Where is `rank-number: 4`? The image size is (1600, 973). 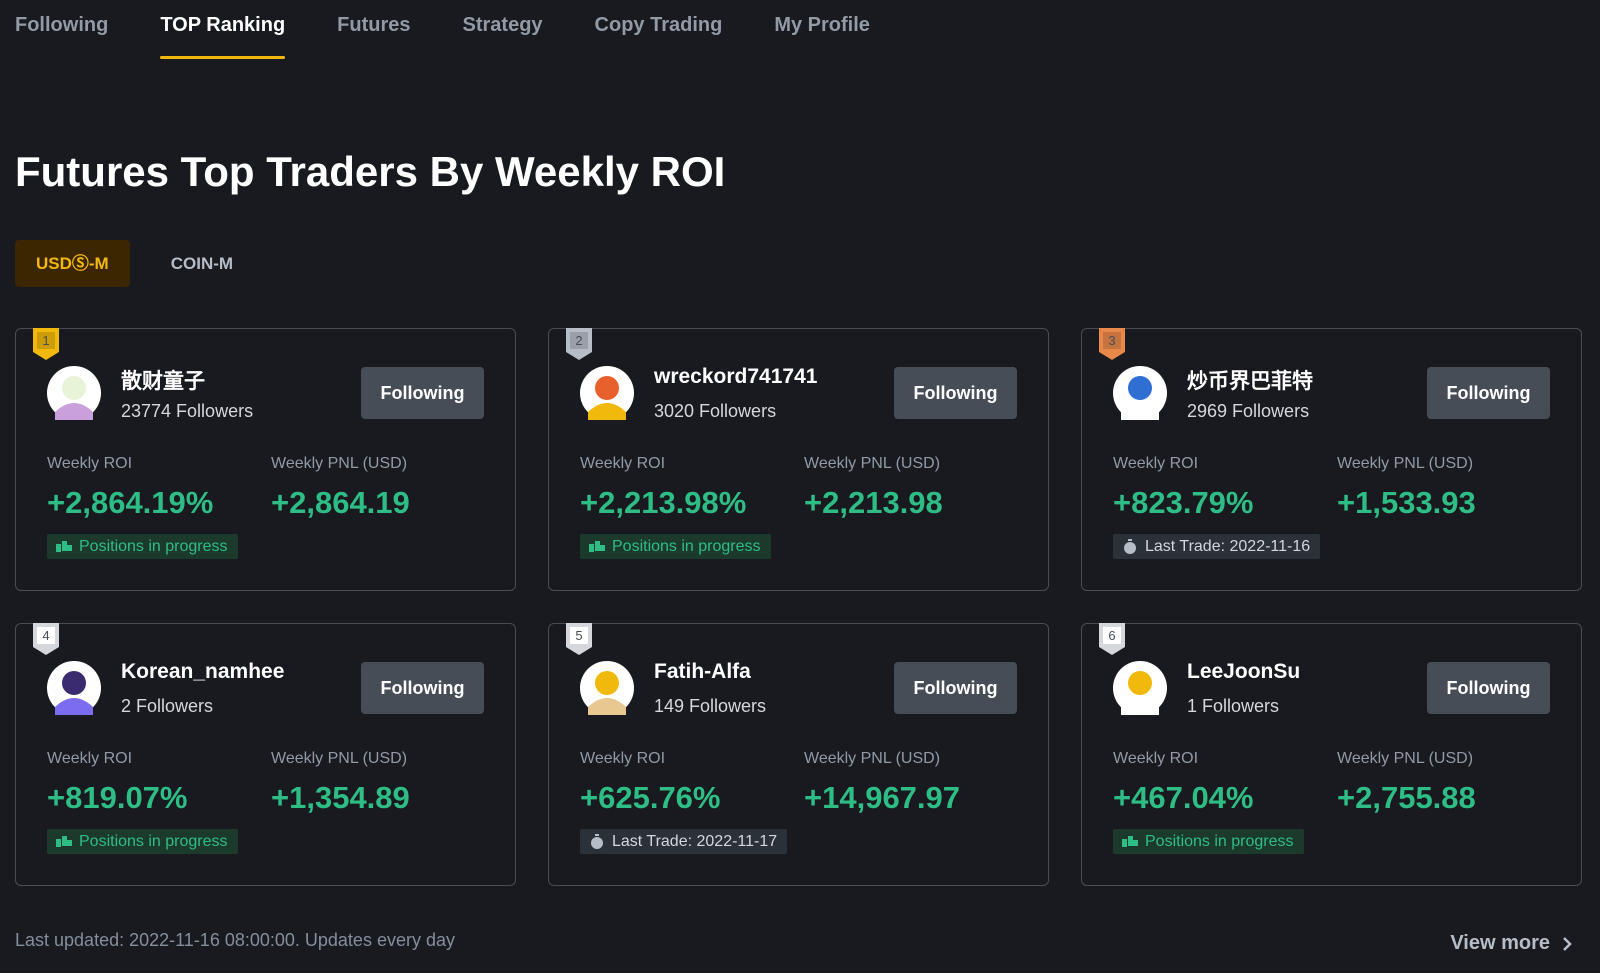
rank-number: 4 is located at coordinates (45, 635).